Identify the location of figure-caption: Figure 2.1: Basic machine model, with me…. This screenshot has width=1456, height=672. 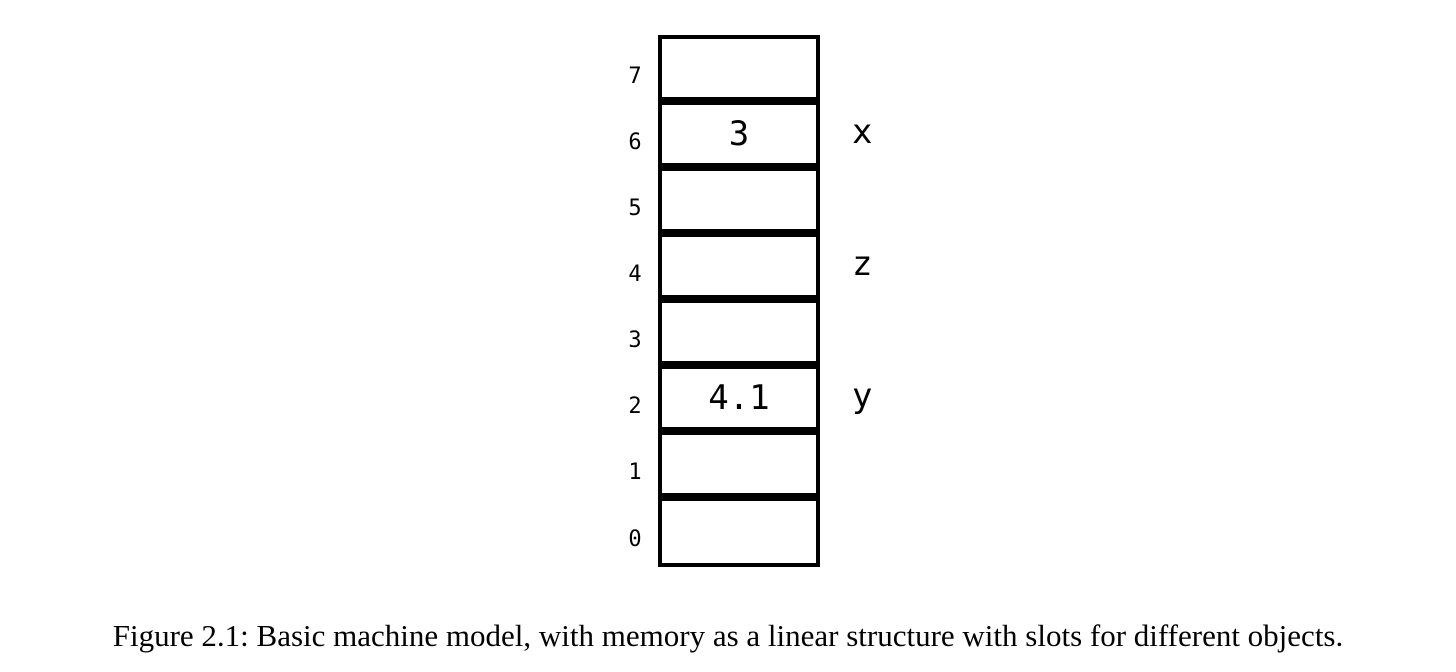
(728, 635).